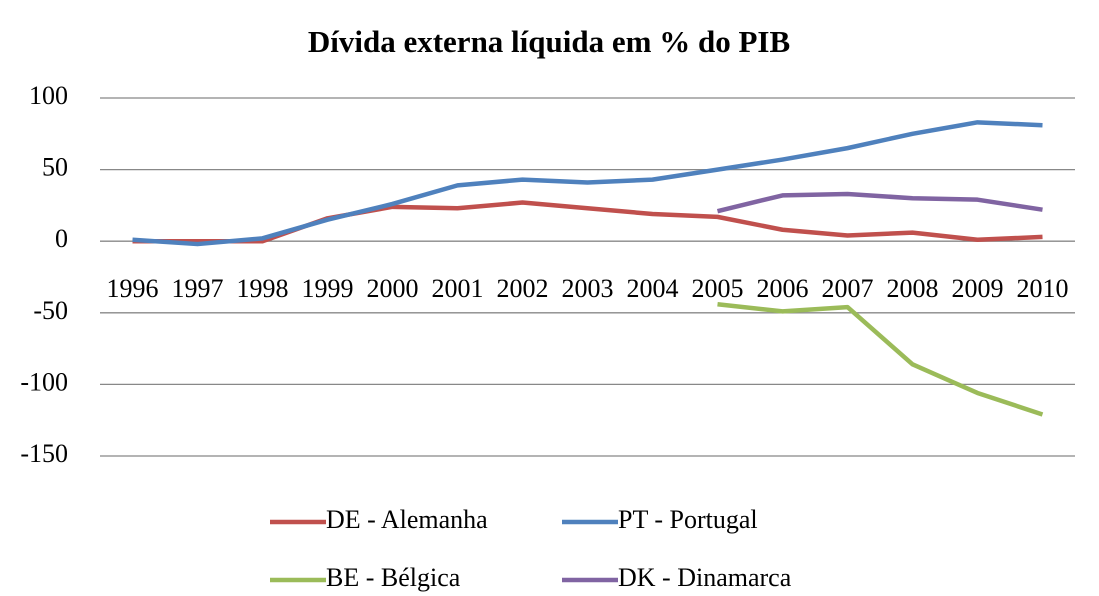 The width and height of the screenshot is (1099, 596). I want to click on chart-title: Dívida externa líquida em % do PIB, so click(549, 41).